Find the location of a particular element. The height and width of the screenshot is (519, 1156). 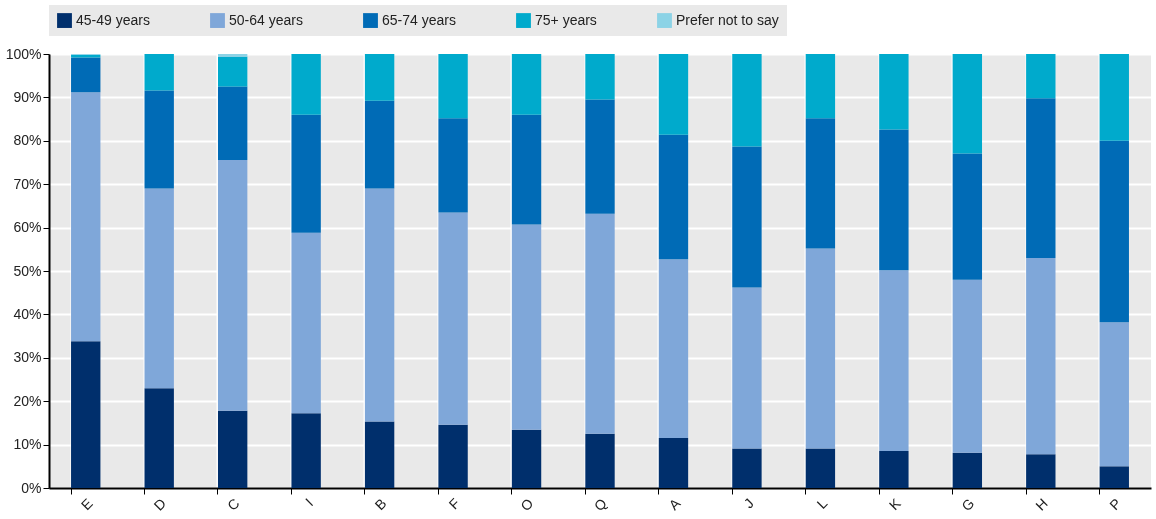

y-tick-label: 70% is located at coordinates (27, 183).